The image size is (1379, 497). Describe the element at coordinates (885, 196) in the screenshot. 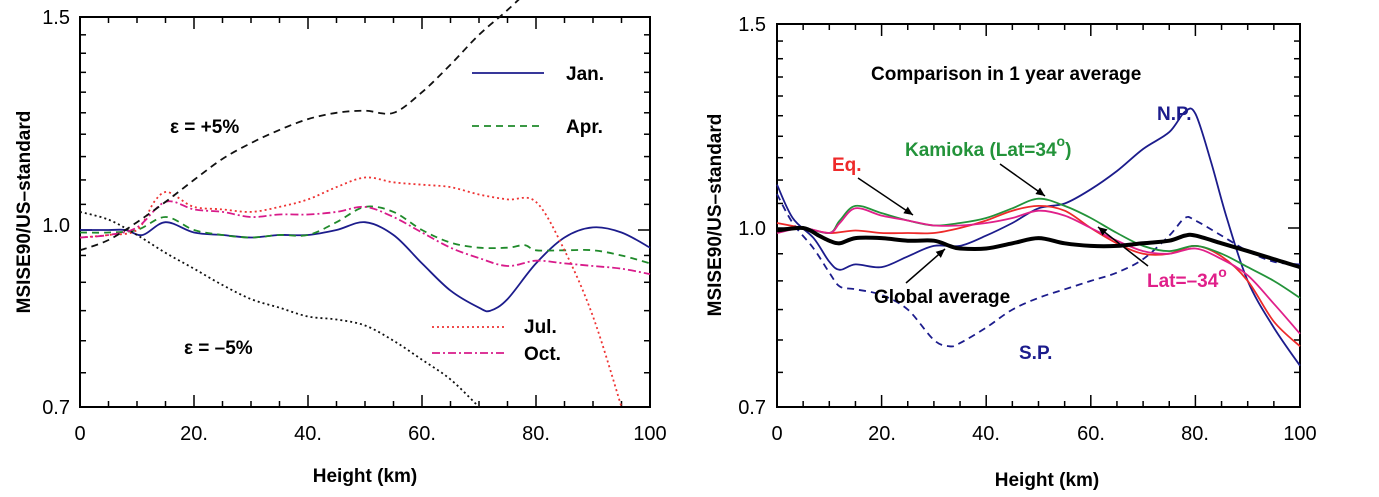

I see `arrow-eq` at that location.